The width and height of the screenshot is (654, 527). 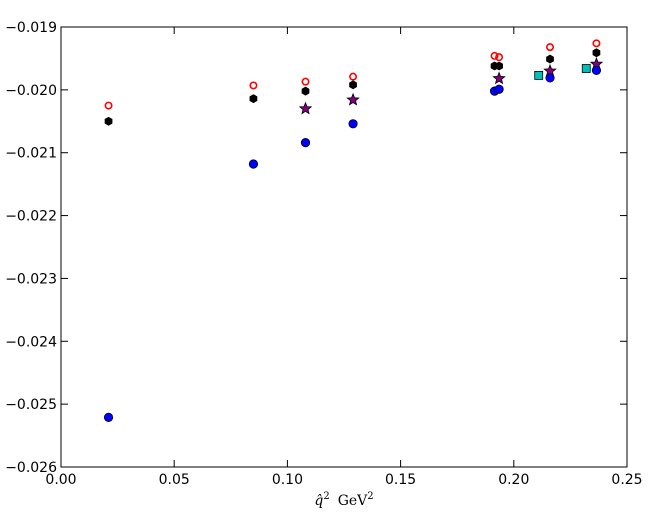 What do you see at coordinates (31, 28) in the screenshot?
I see `y-tick-label: −0.019` at bounding box center [31, 28].